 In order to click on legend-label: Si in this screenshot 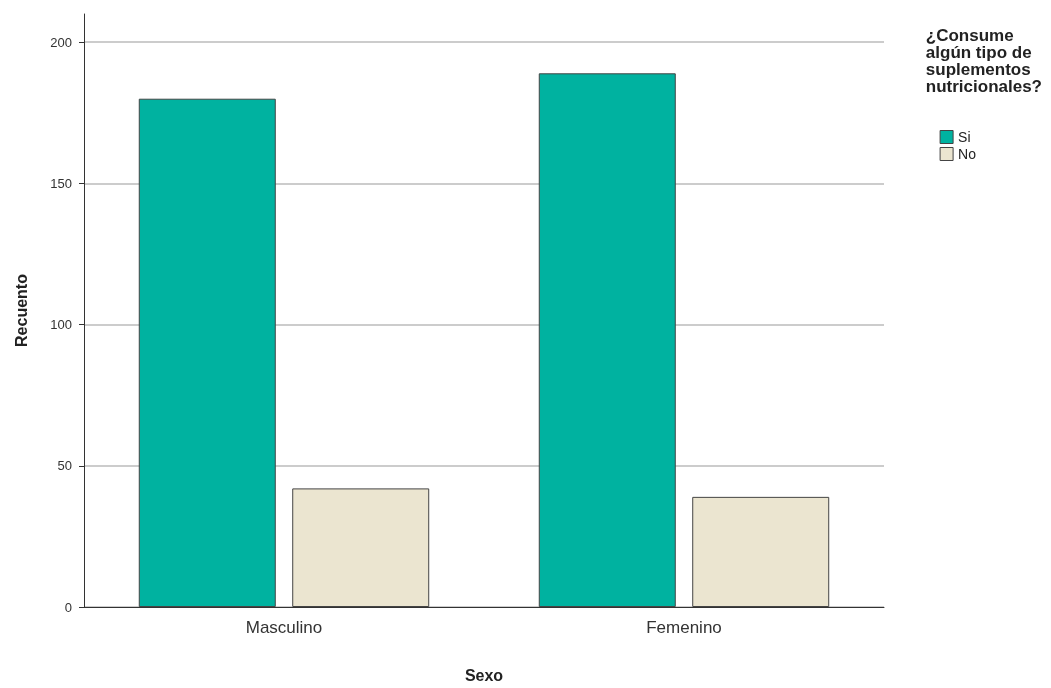, I will do `click(964, 137)`.